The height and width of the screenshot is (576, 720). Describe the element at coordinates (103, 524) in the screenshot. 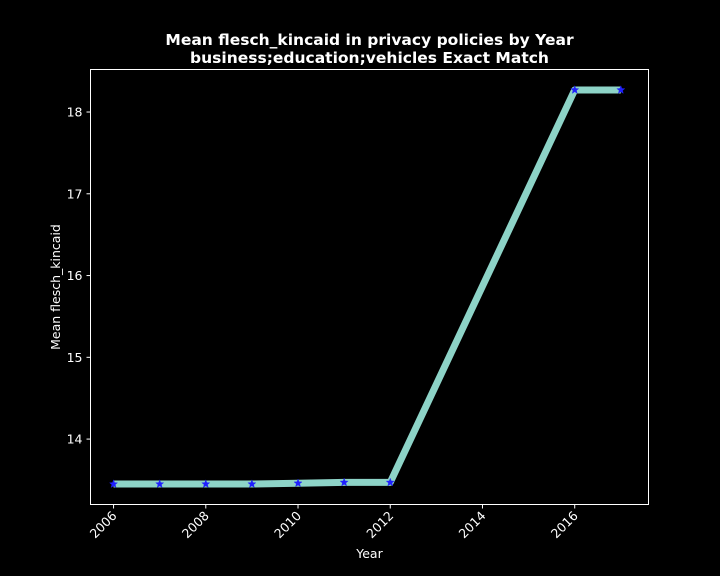

I see `x-tick-label: 2006` at that location.